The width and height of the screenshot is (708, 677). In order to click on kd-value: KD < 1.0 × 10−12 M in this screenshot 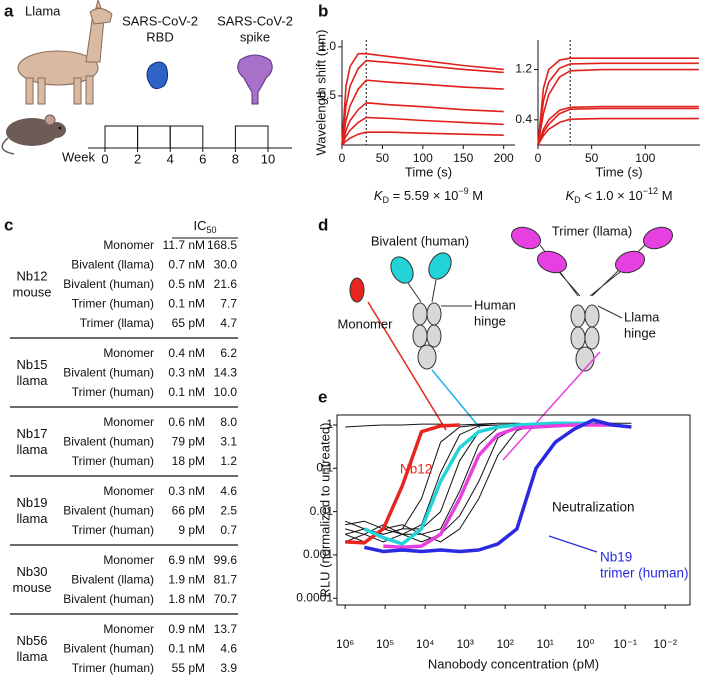, I will do `click(618, 195)`.